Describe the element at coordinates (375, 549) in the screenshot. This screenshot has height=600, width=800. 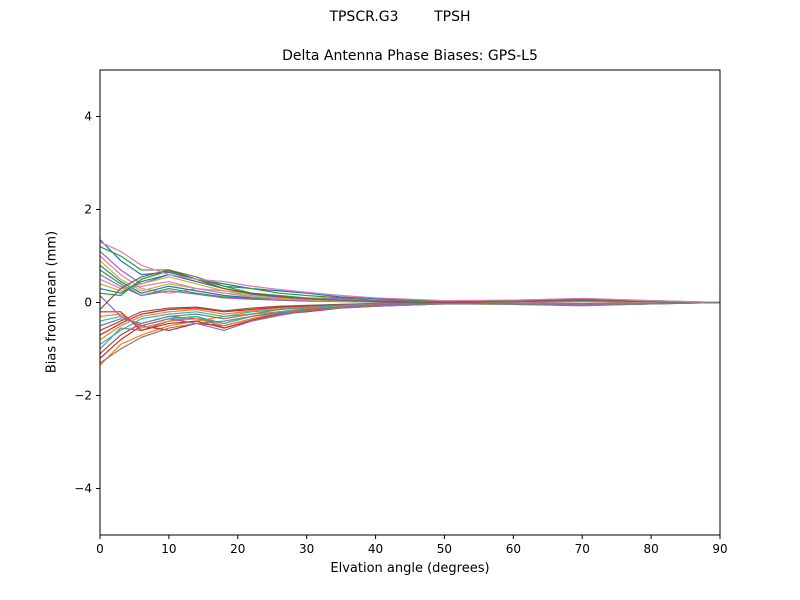
I see `x-tick-label: 40` at that location.